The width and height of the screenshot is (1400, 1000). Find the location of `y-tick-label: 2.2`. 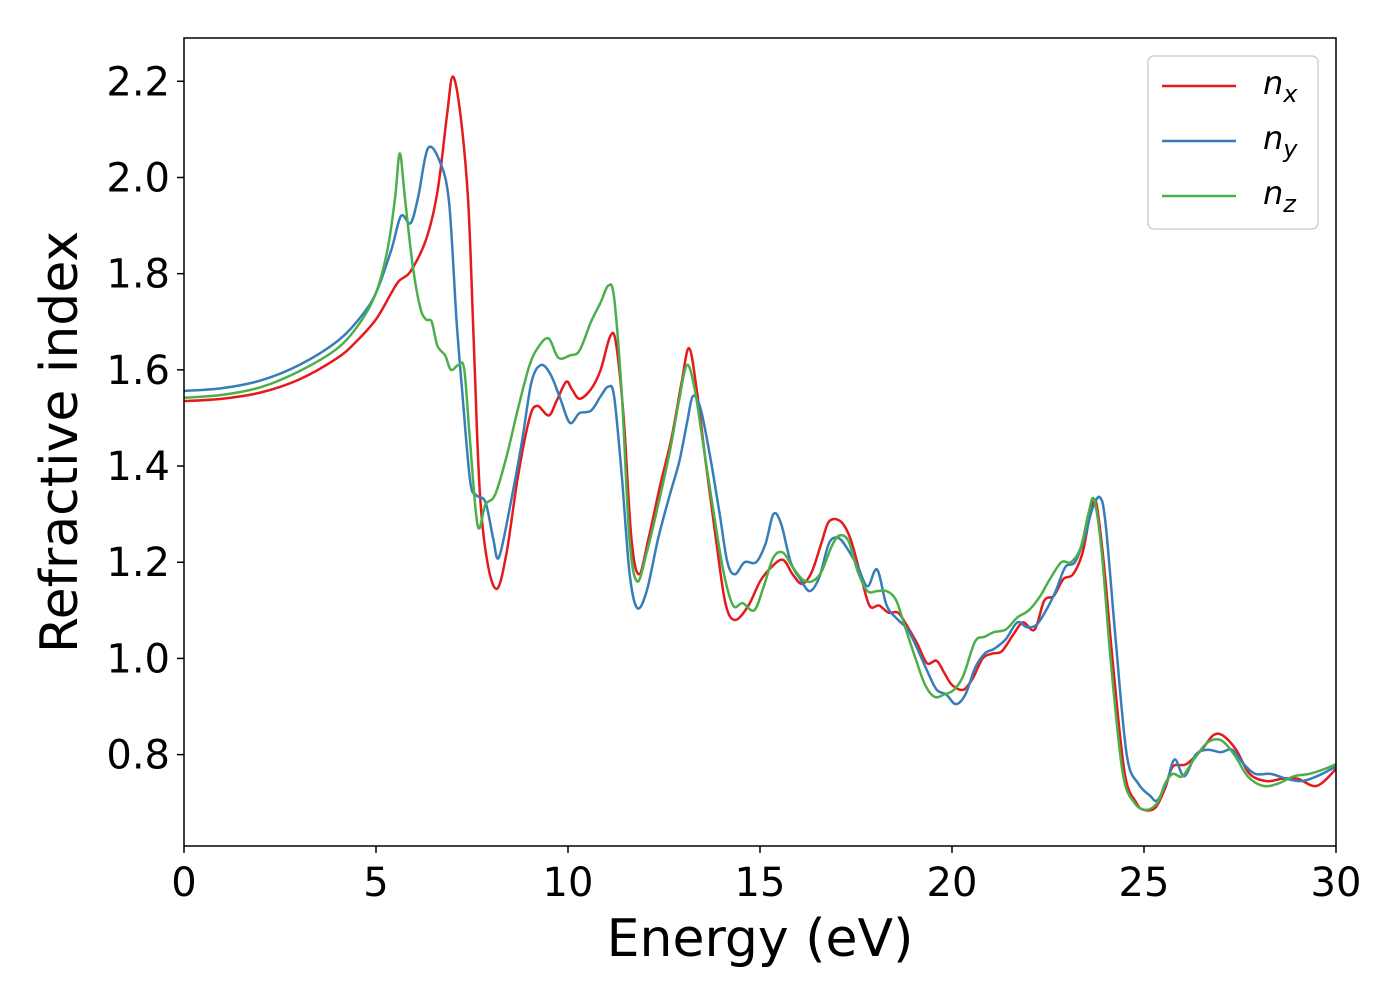

y-tick-label: 2.2 is located at coordinates (138, 82).